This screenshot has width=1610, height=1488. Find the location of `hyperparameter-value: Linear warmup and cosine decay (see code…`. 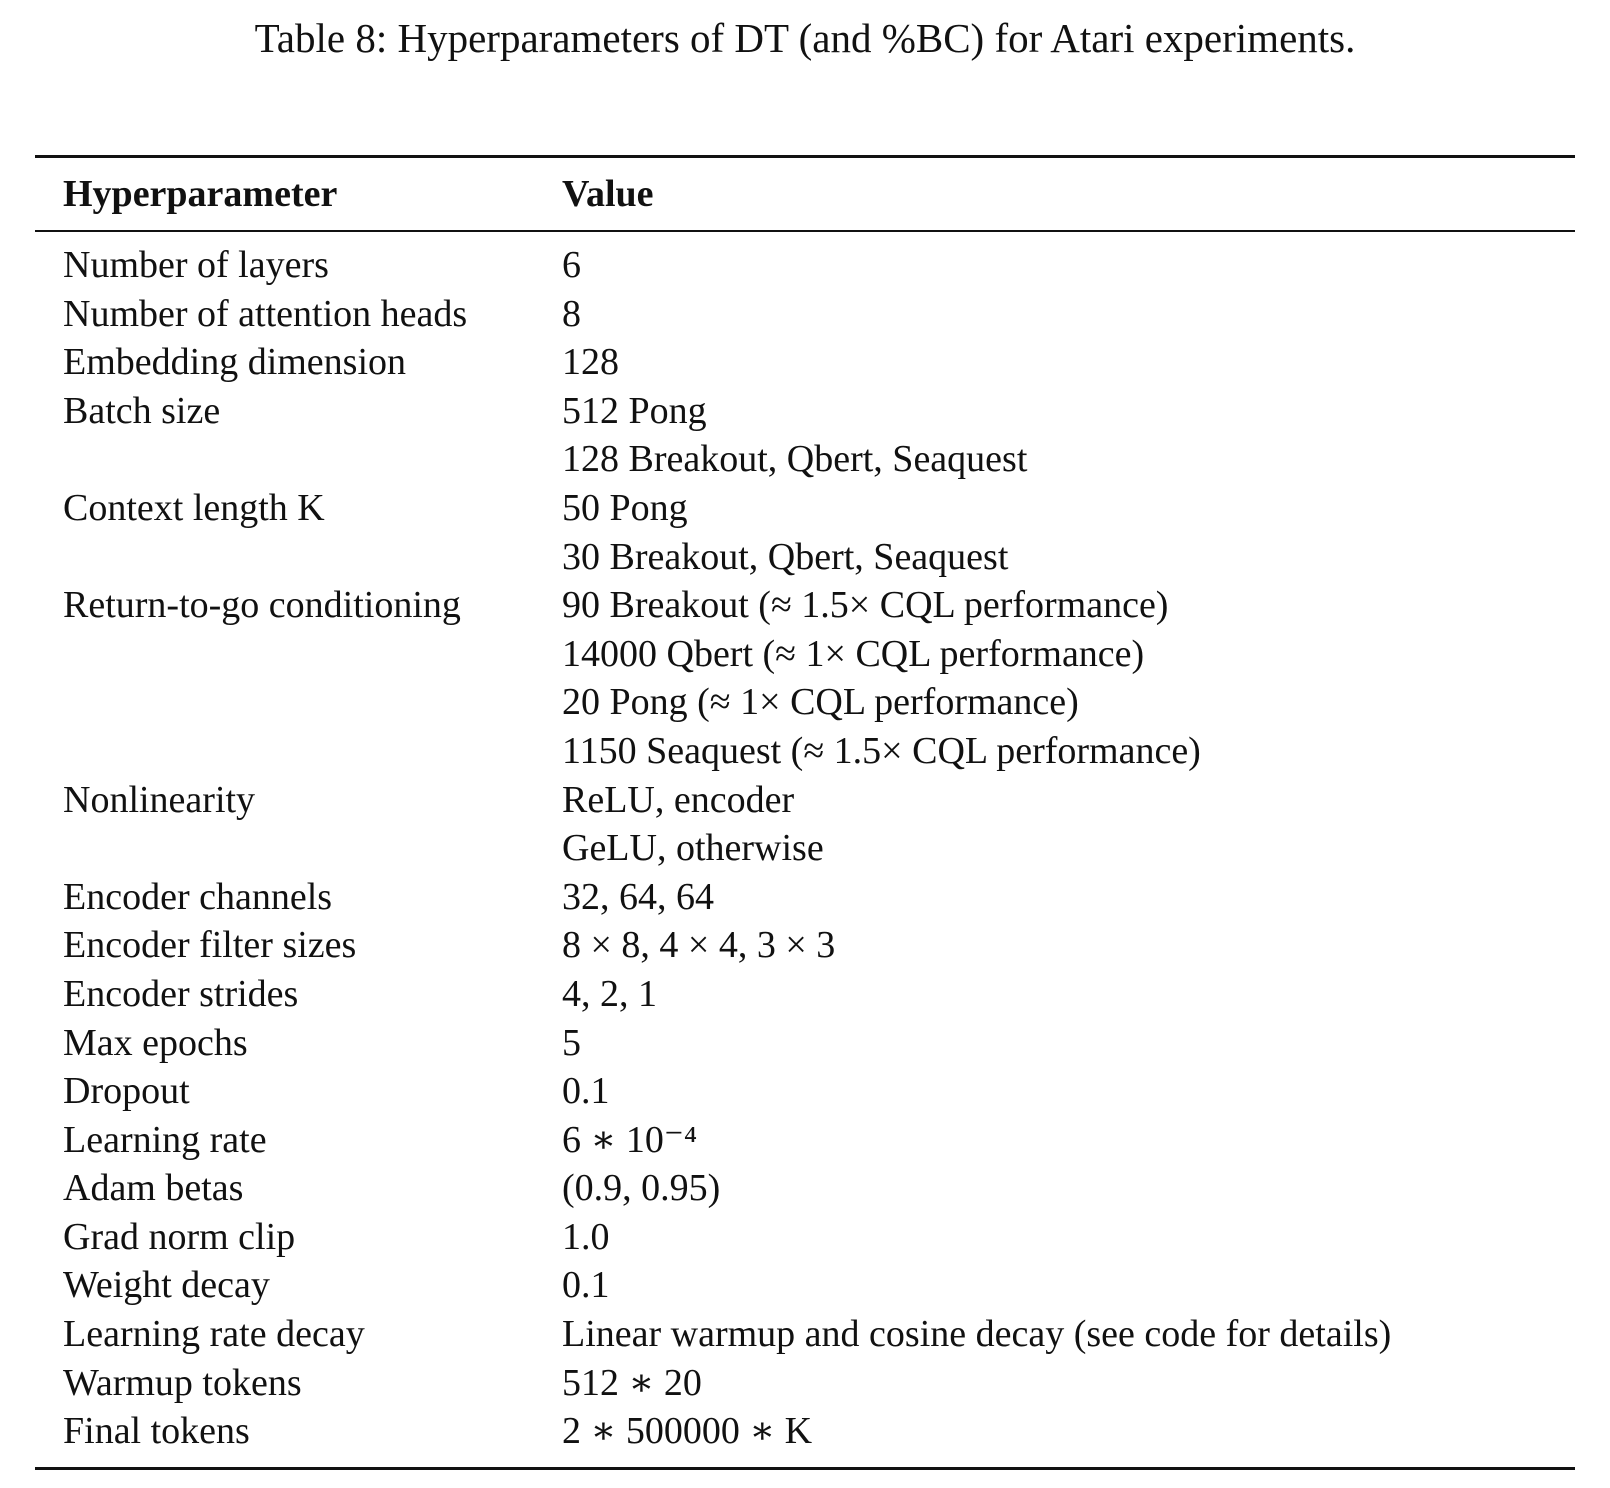

hyperparameter-value: Linear warmup and cosine decay (see code… is located at coordinates (1068, 1334).